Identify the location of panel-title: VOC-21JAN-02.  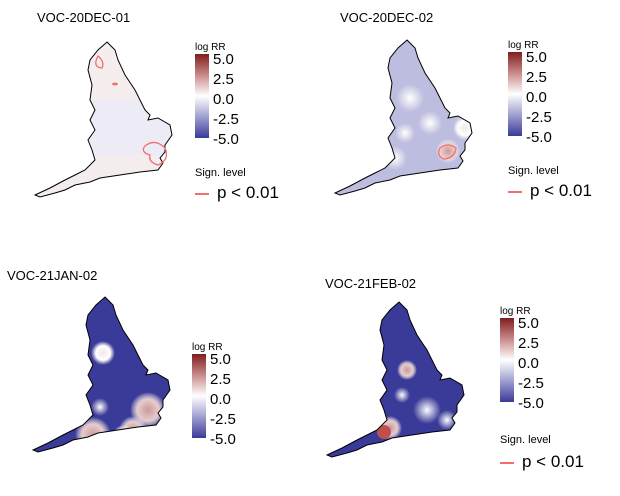
(52, 275).